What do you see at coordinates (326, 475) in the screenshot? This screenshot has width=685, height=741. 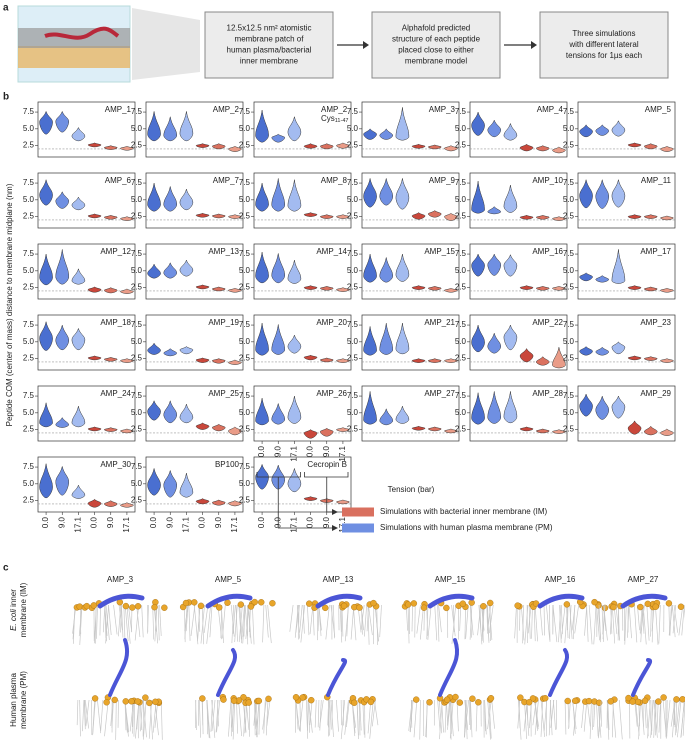 I see `bracket` at bounding box center [326, 475].